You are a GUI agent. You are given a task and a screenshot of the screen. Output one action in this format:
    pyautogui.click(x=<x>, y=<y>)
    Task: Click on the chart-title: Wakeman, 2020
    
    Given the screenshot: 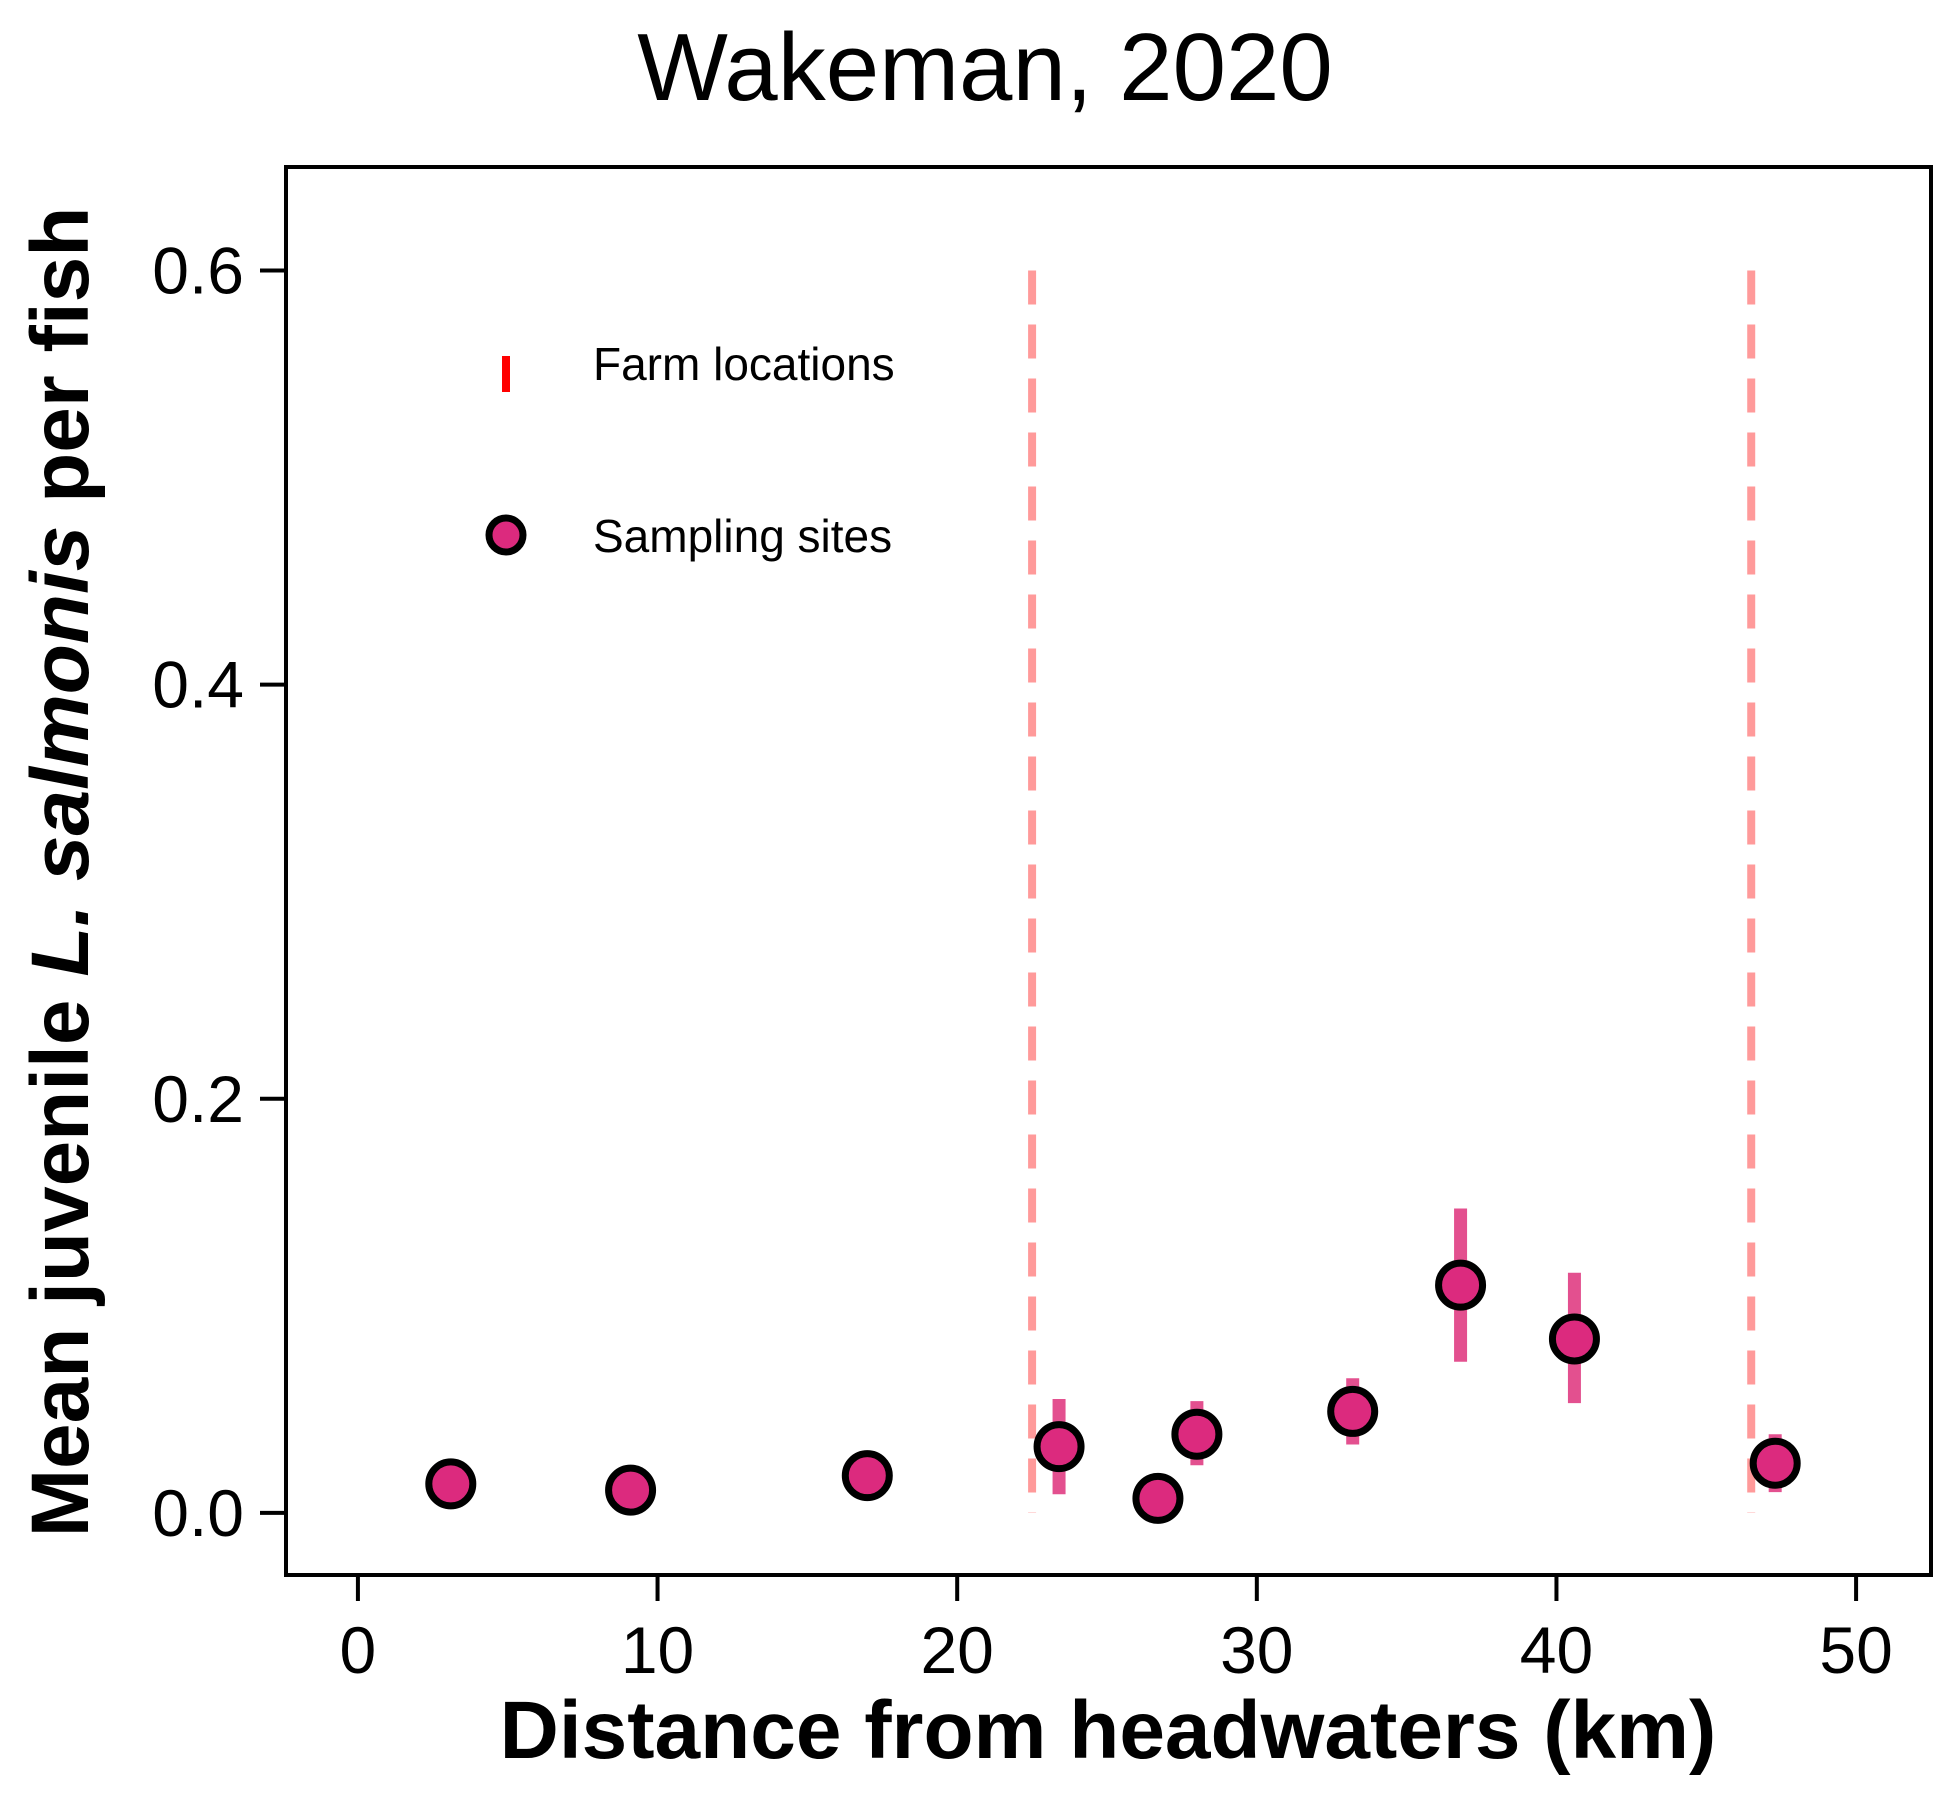 What is the action you would take?
    pyautogui.click(x=984, y=67)
    